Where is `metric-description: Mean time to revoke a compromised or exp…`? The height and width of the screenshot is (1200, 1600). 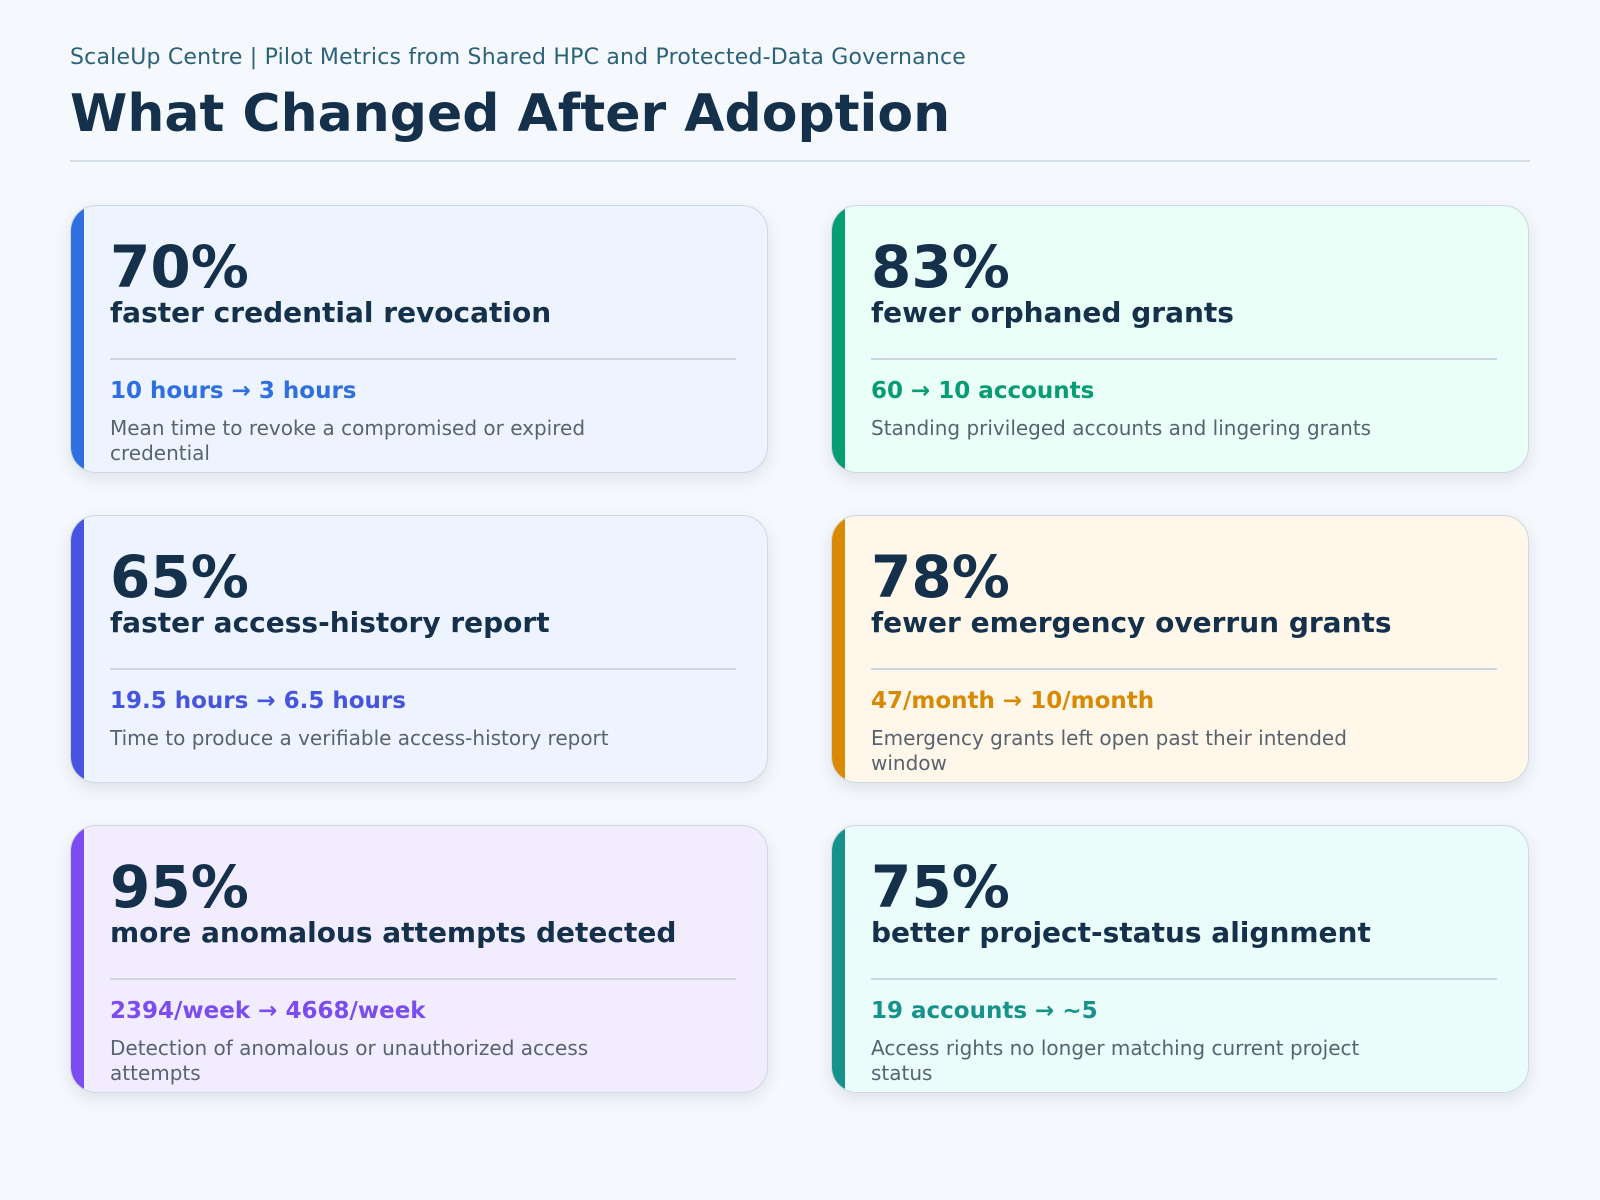 metric-description: Mean time to revoke a compromised or exp… is located at coordinates (348, 440).